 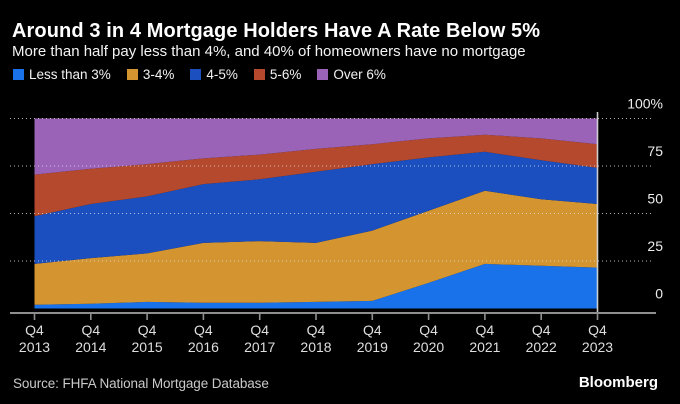 I want to click on bloomberg-logo: Bloomberg, so click(x=618, y=382).